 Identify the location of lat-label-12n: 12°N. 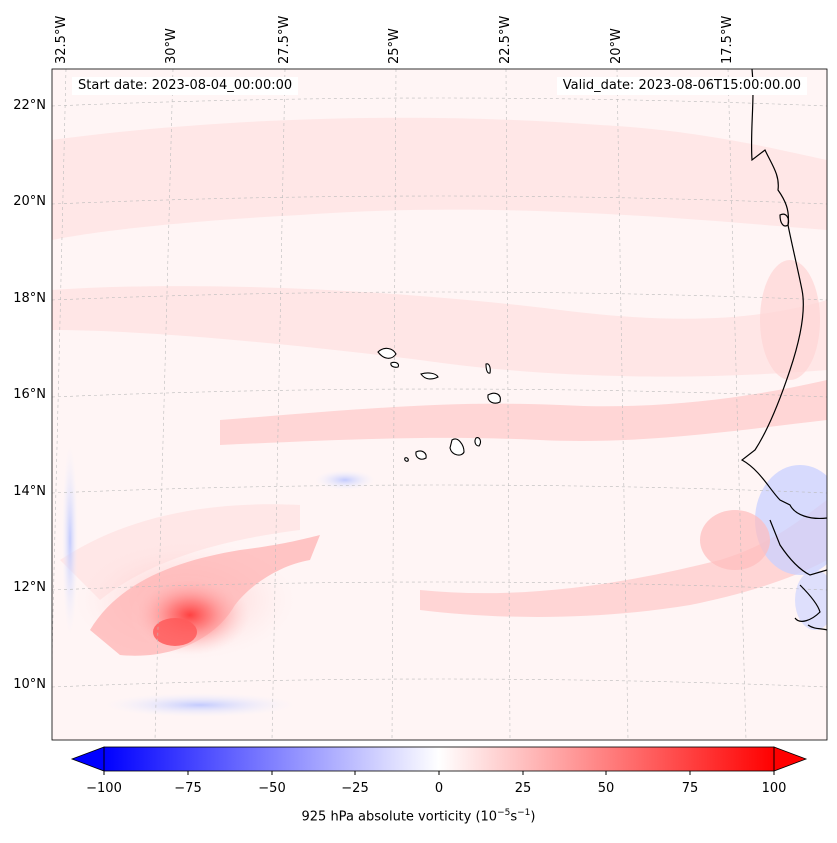
(29, 587).